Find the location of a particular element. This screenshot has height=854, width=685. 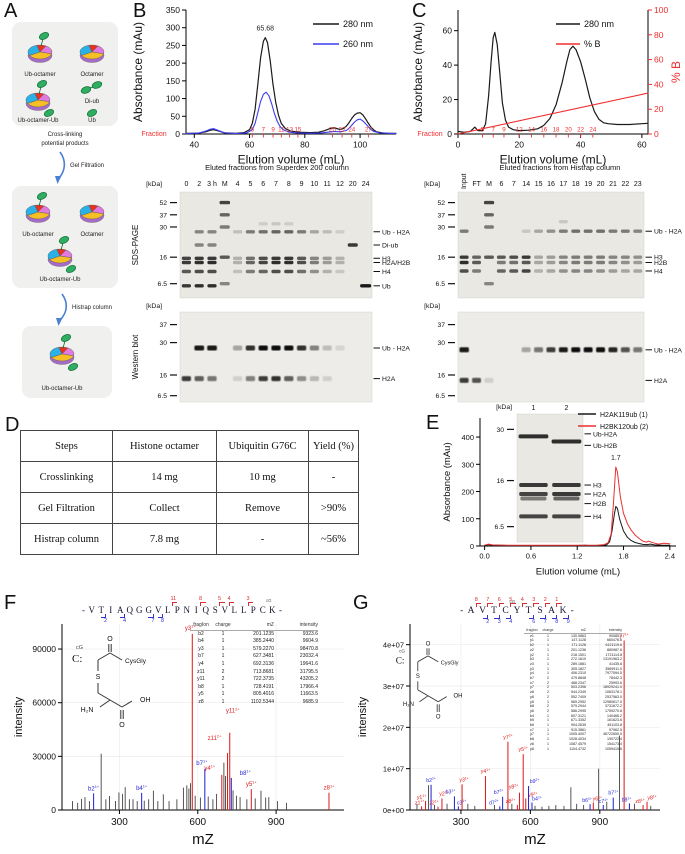

fragment-table-row: b8 2 579.2944 3731672.2 is located at coordinates (573, 706).